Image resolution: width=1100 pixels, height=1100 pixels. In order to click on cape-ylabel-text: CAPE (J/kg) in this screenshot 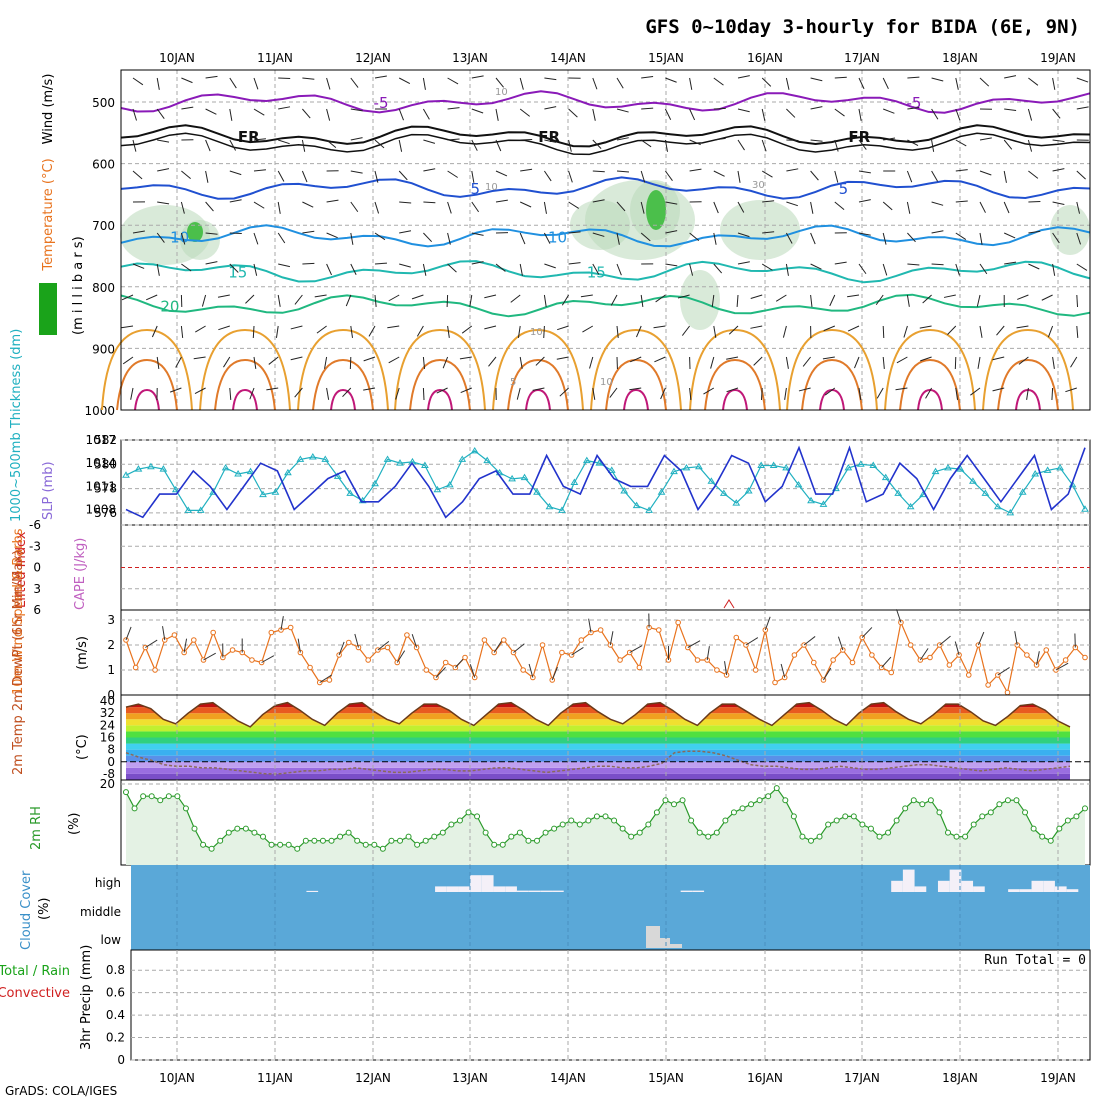, I will do `click(80, 574)`.